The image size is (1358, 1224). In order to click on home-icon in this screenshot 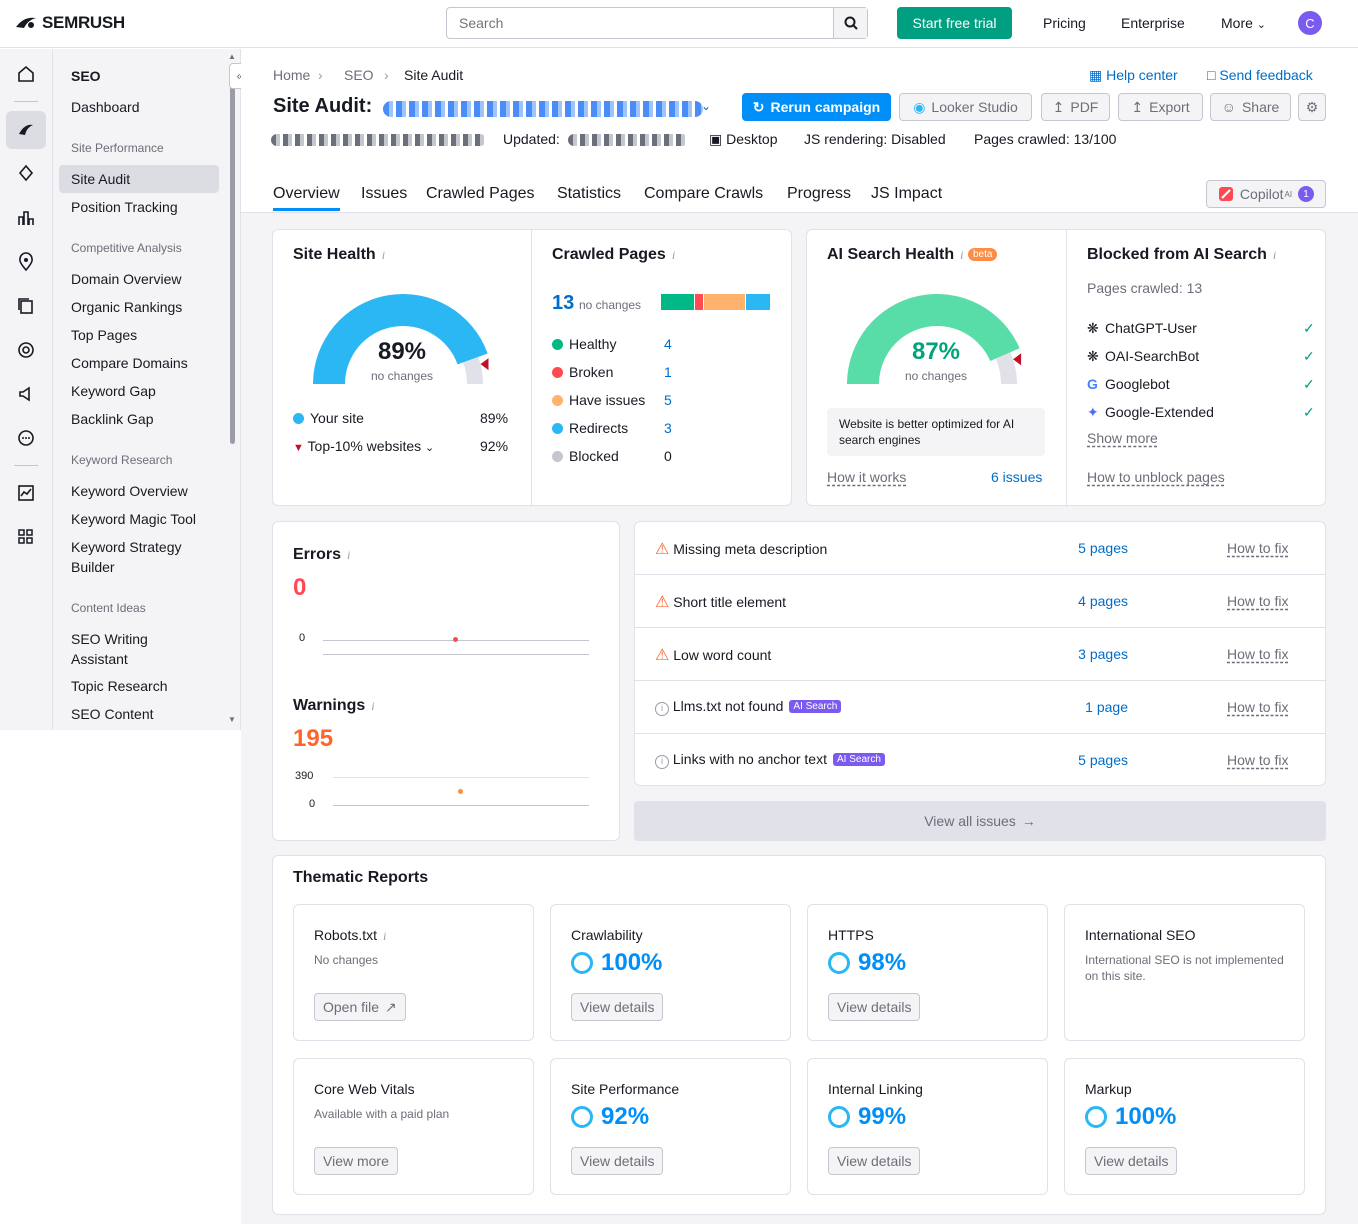, I will do `click(26, 74)`.